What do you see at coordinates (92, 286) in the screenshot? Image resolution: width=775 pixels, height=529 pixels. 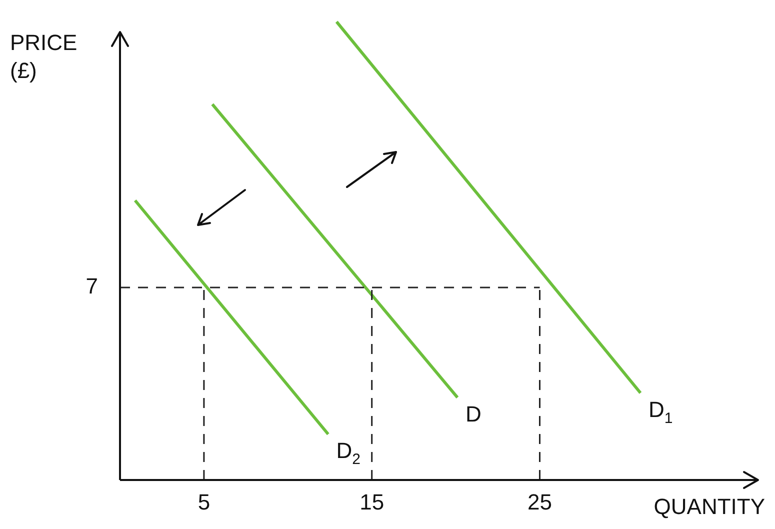 I see `annotation: 7` at bounding box center [92, 286].